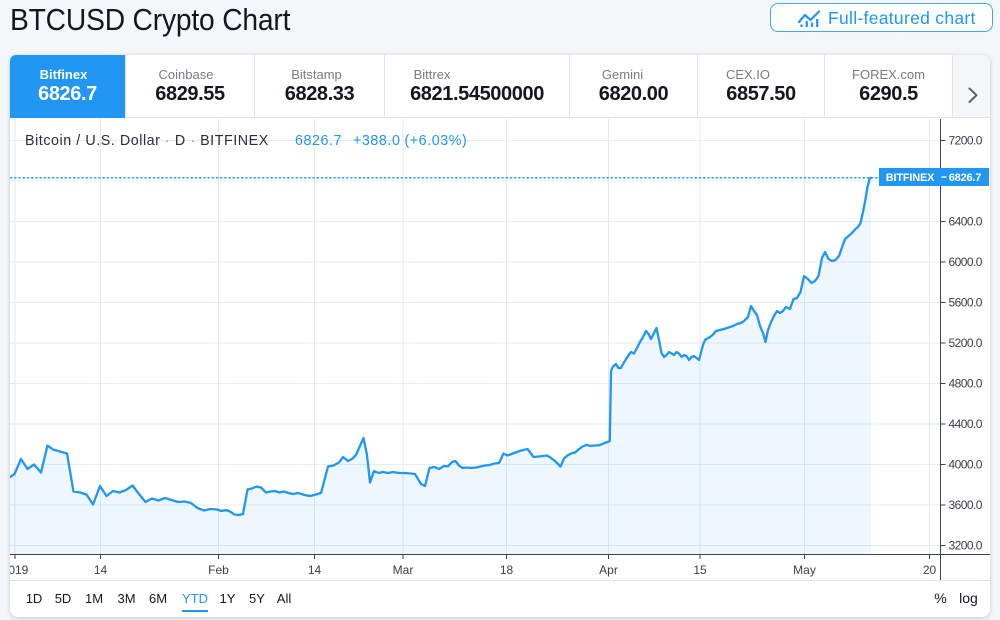  What do you see at coordinates (218, 570) in the screenshot?
I see `svg-text: Feb` at bounding box center [218, 570].